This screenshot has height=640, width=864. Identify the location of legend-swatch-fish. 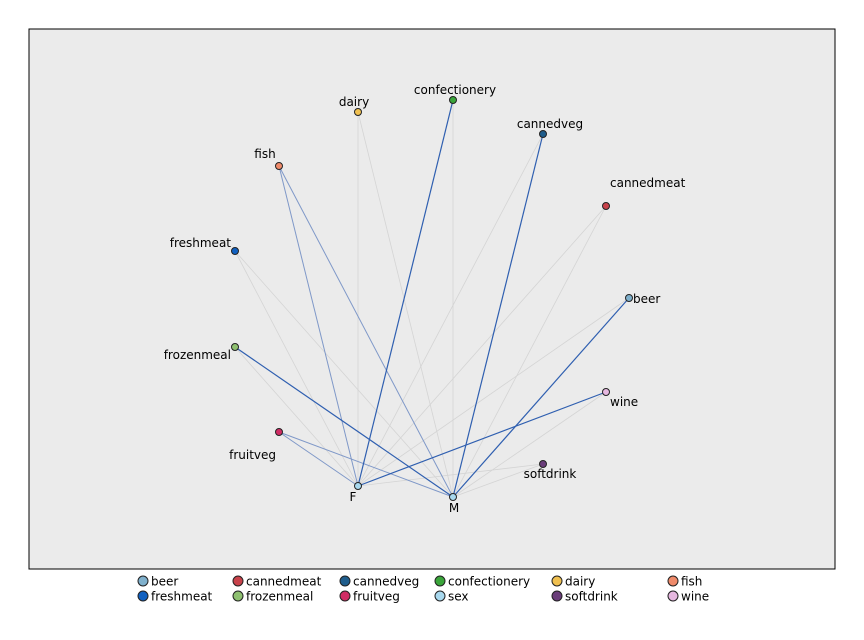
(673, 581).